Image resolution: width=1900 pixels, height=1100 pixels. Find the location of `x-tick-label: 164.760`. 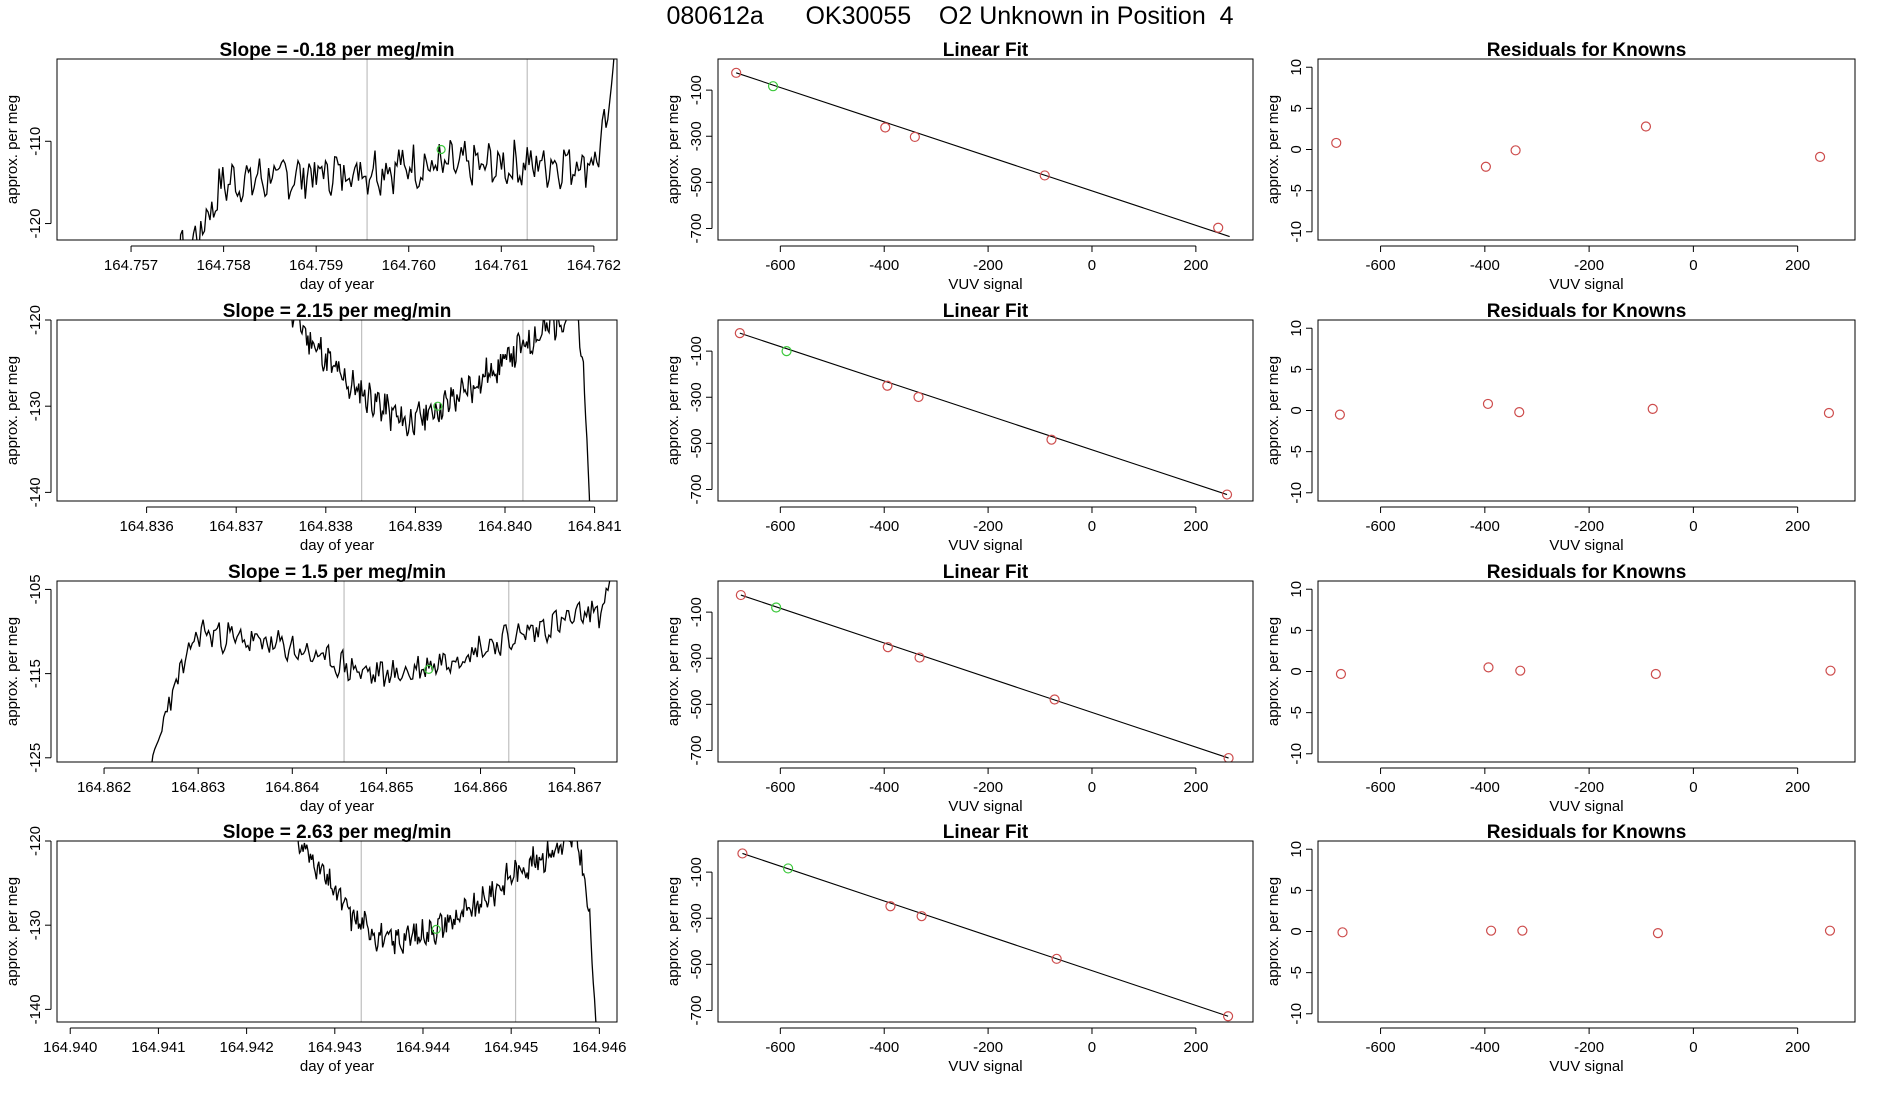

x-tick-label: 164.760 is located at coordinates (409, 265).